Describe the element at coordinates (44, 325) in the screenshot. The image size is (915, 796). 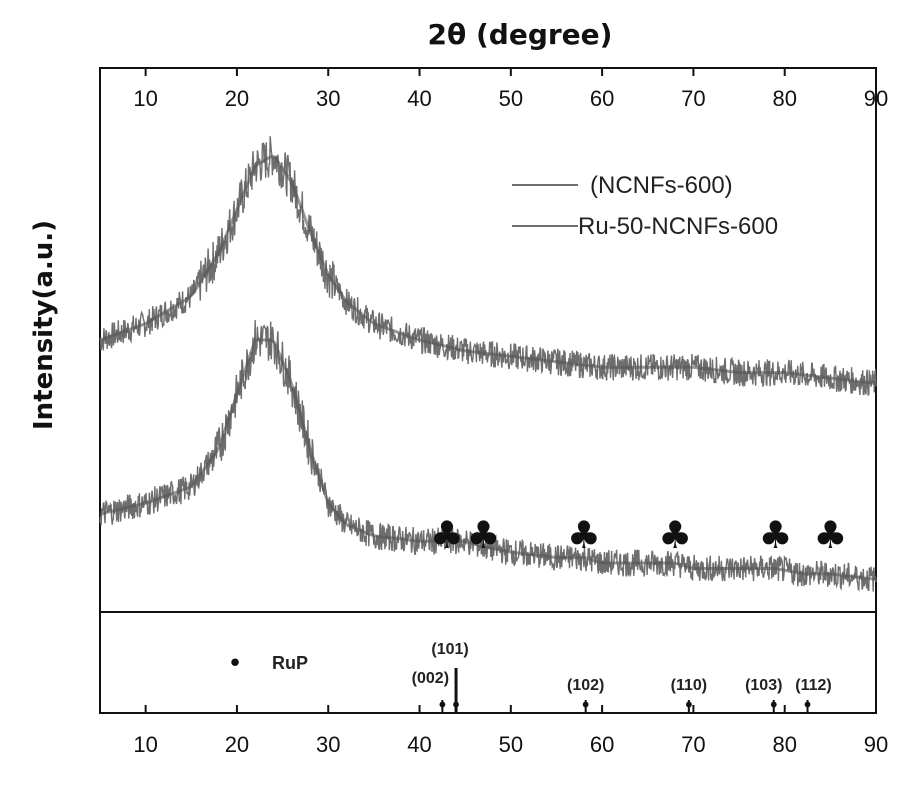
I see `y-axis-label: Intensity(a.u.)` at that location.